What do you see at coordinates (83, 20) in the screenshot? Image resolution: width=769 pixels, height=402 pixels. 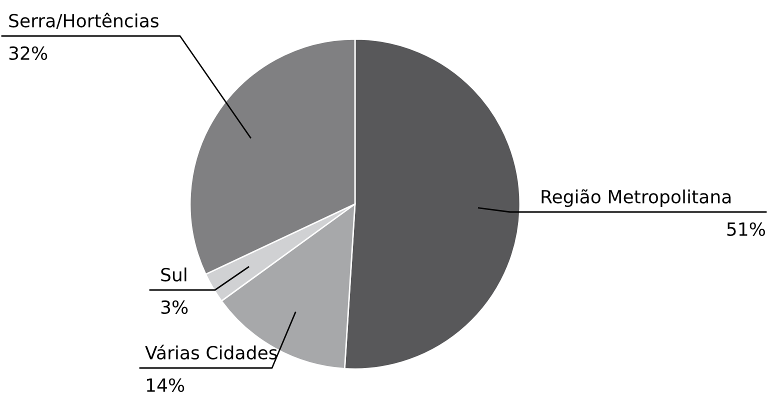 I see `slice-label: Serra/Hortências` at bounding box center [83, 20].